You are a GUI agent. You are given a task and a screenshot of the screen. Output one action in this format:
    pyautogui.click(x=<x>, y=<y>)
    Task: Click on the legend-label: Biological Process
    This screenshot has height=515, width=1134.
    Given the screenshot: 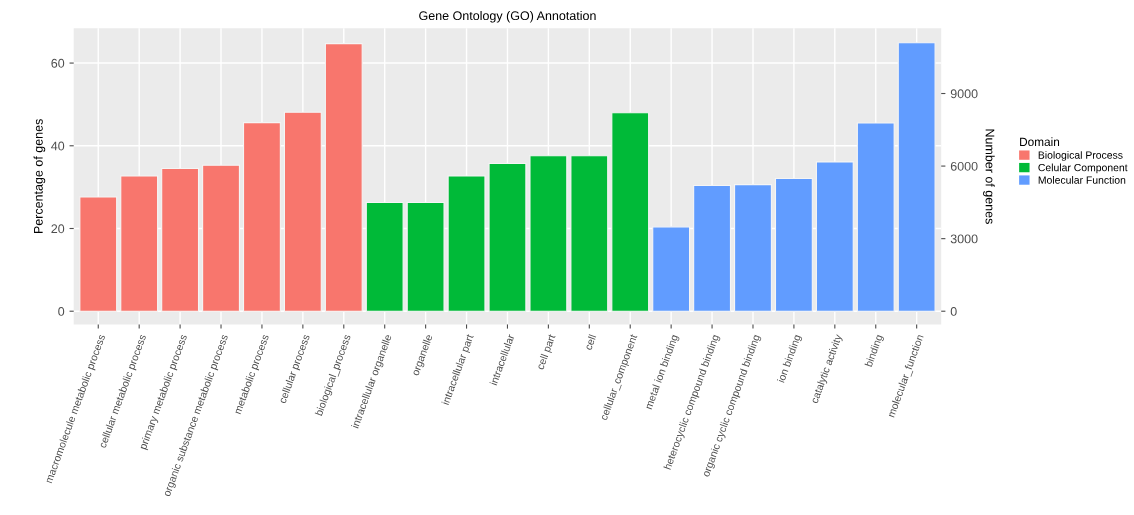 What is the action you would take?
    pyautogui.click(x=1080, y=156)
    